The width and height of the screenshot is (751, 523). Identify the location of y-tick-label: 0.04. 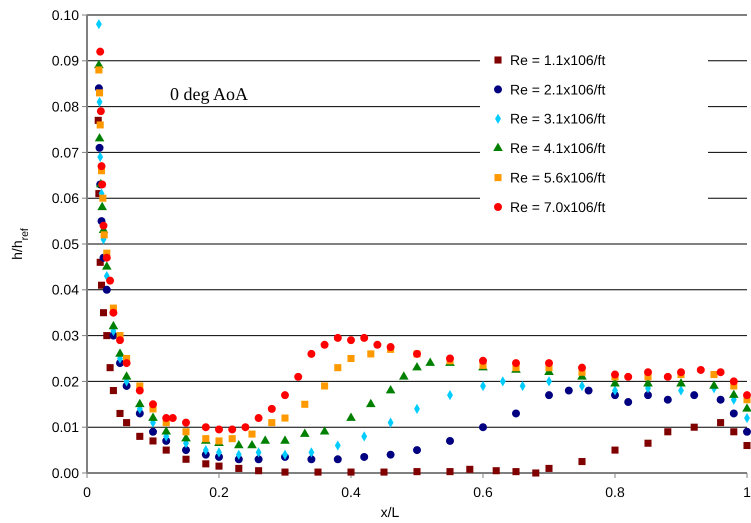
(66, 290).